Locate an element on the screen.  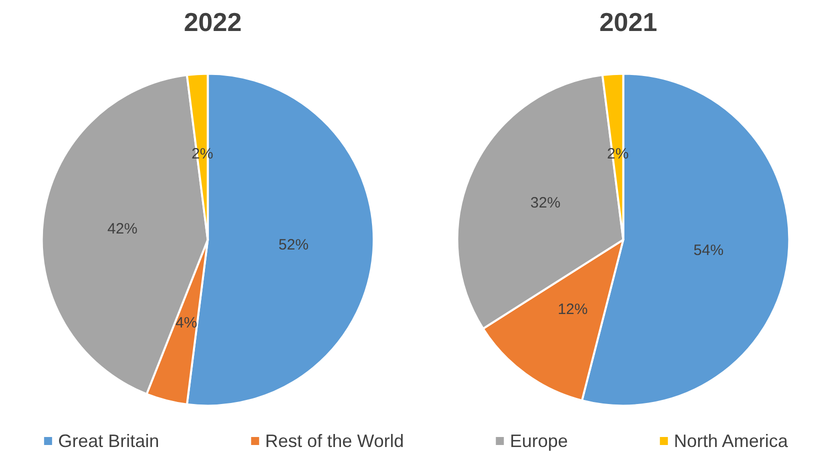
slice-label: 2021 is located at coordinates (628, 22).